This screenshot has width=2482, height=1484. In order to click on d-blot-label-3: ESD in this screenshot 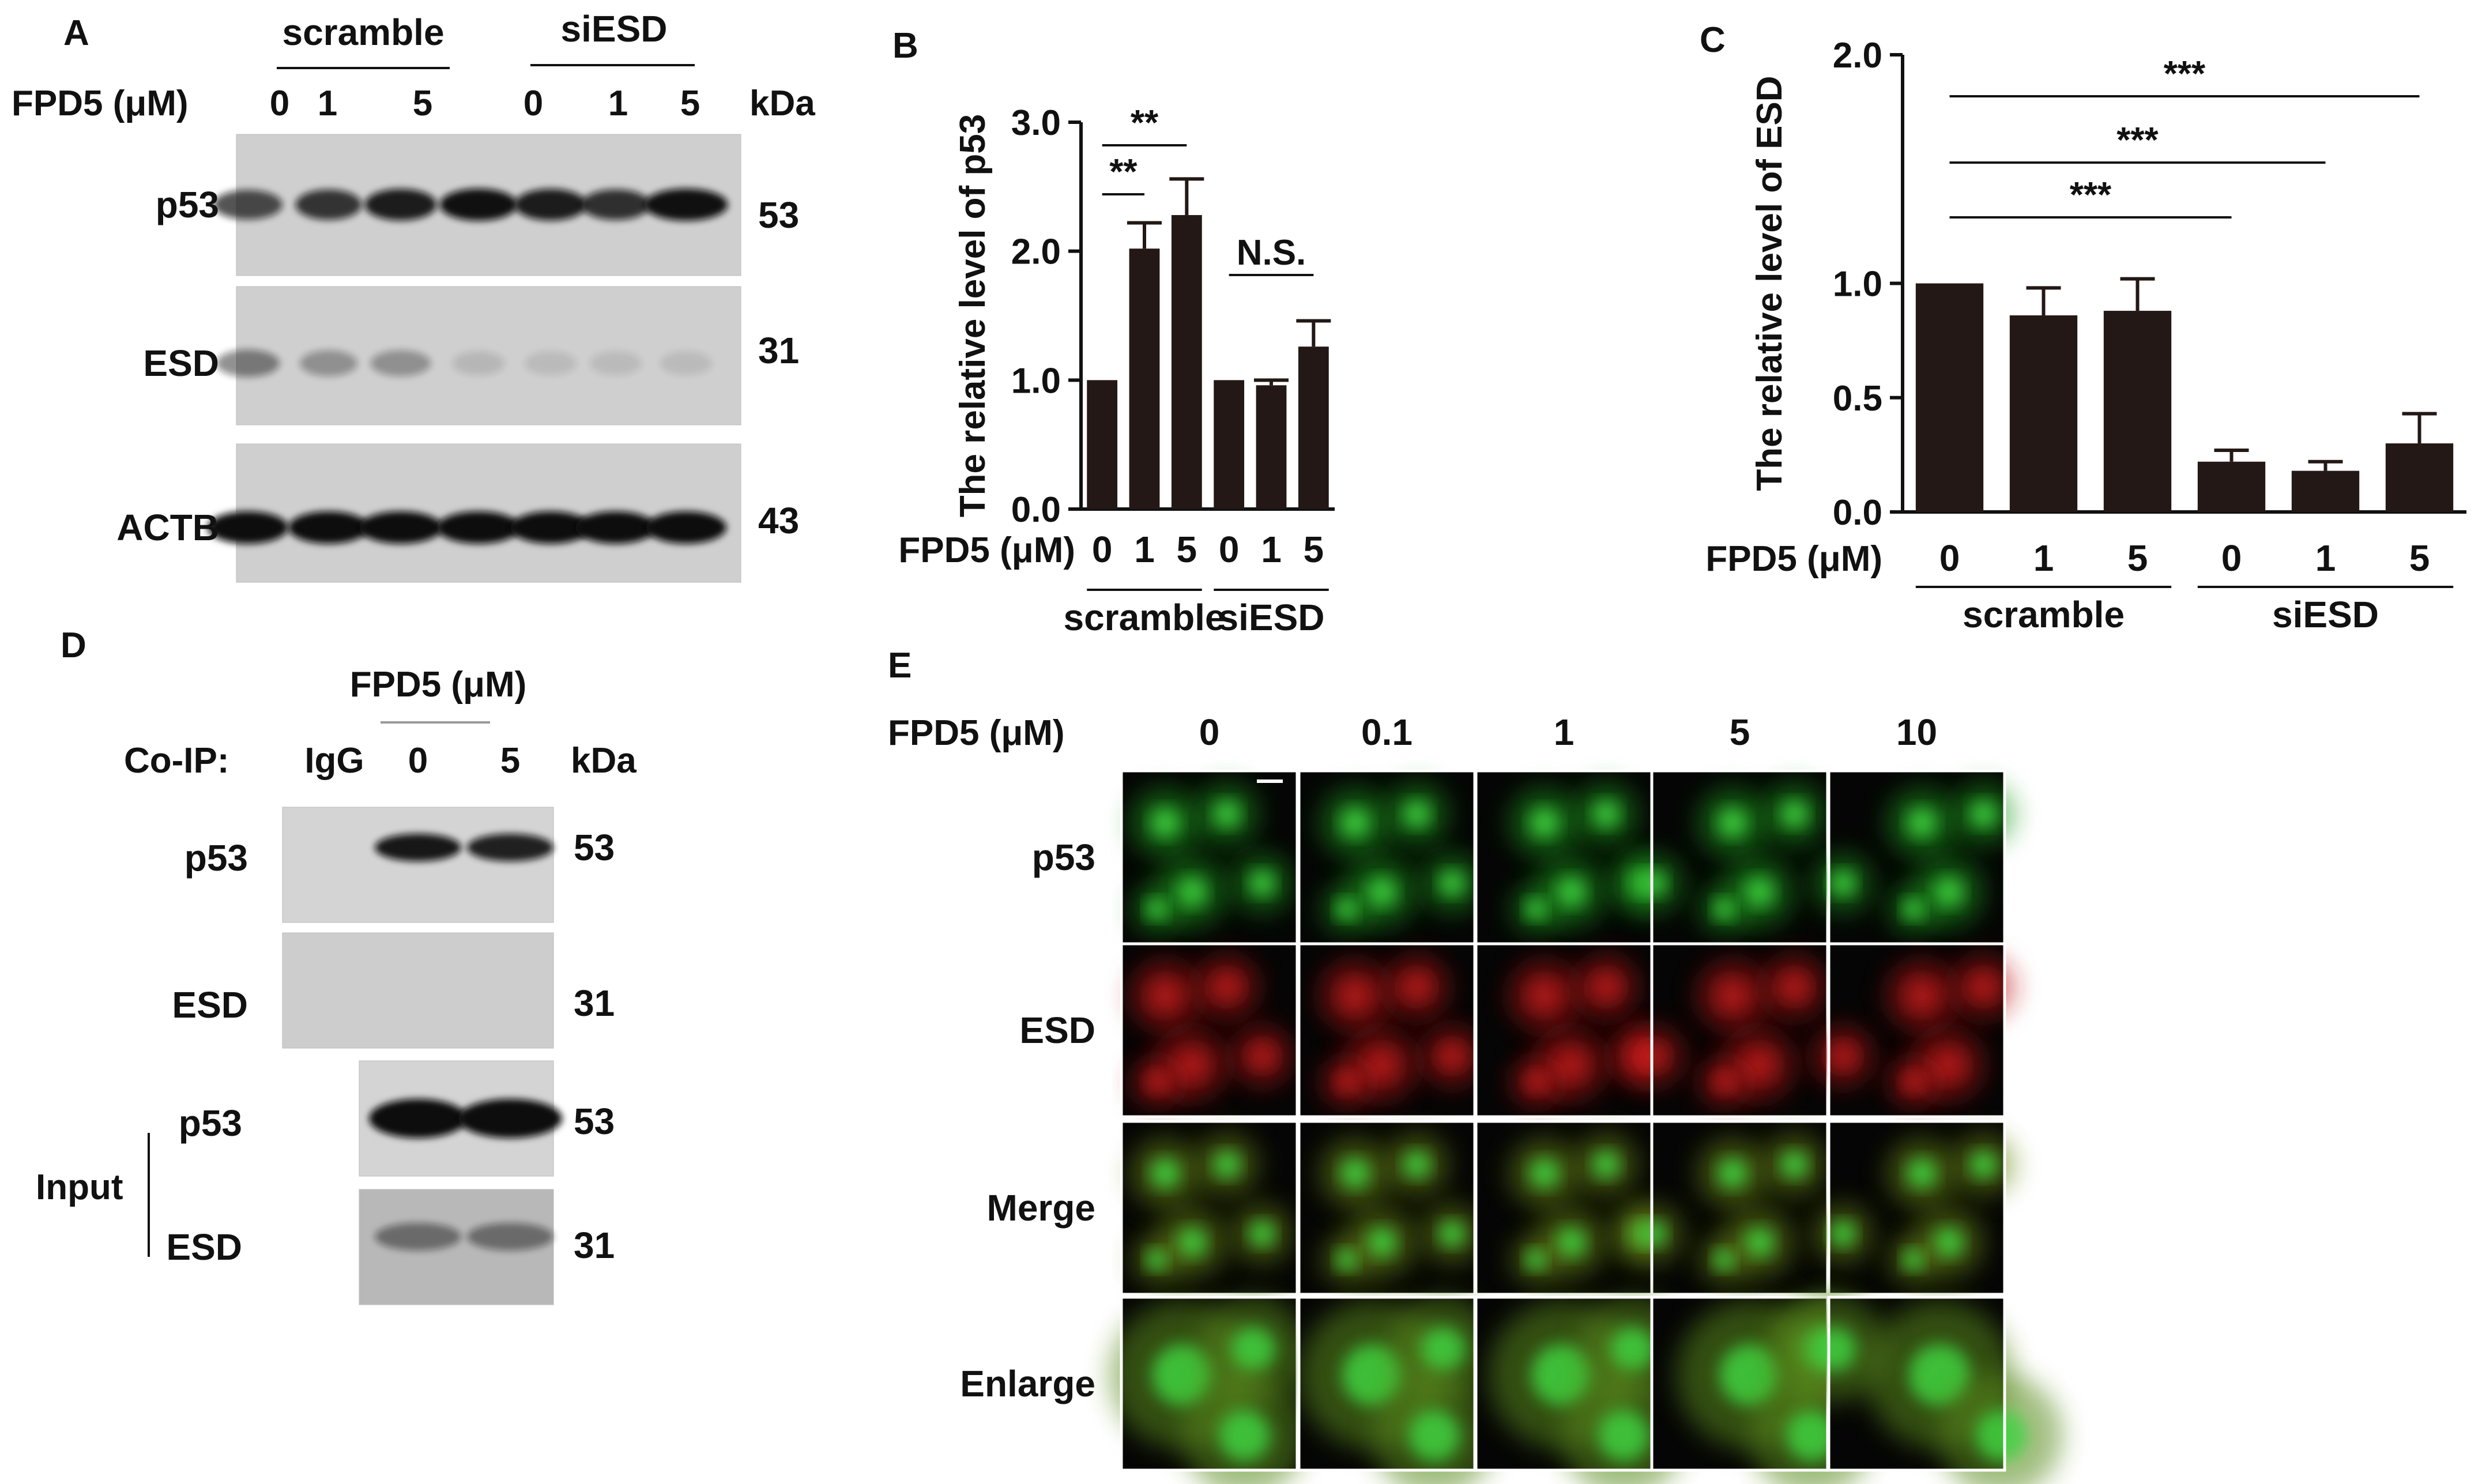, I will do `click(204, 1247)`.